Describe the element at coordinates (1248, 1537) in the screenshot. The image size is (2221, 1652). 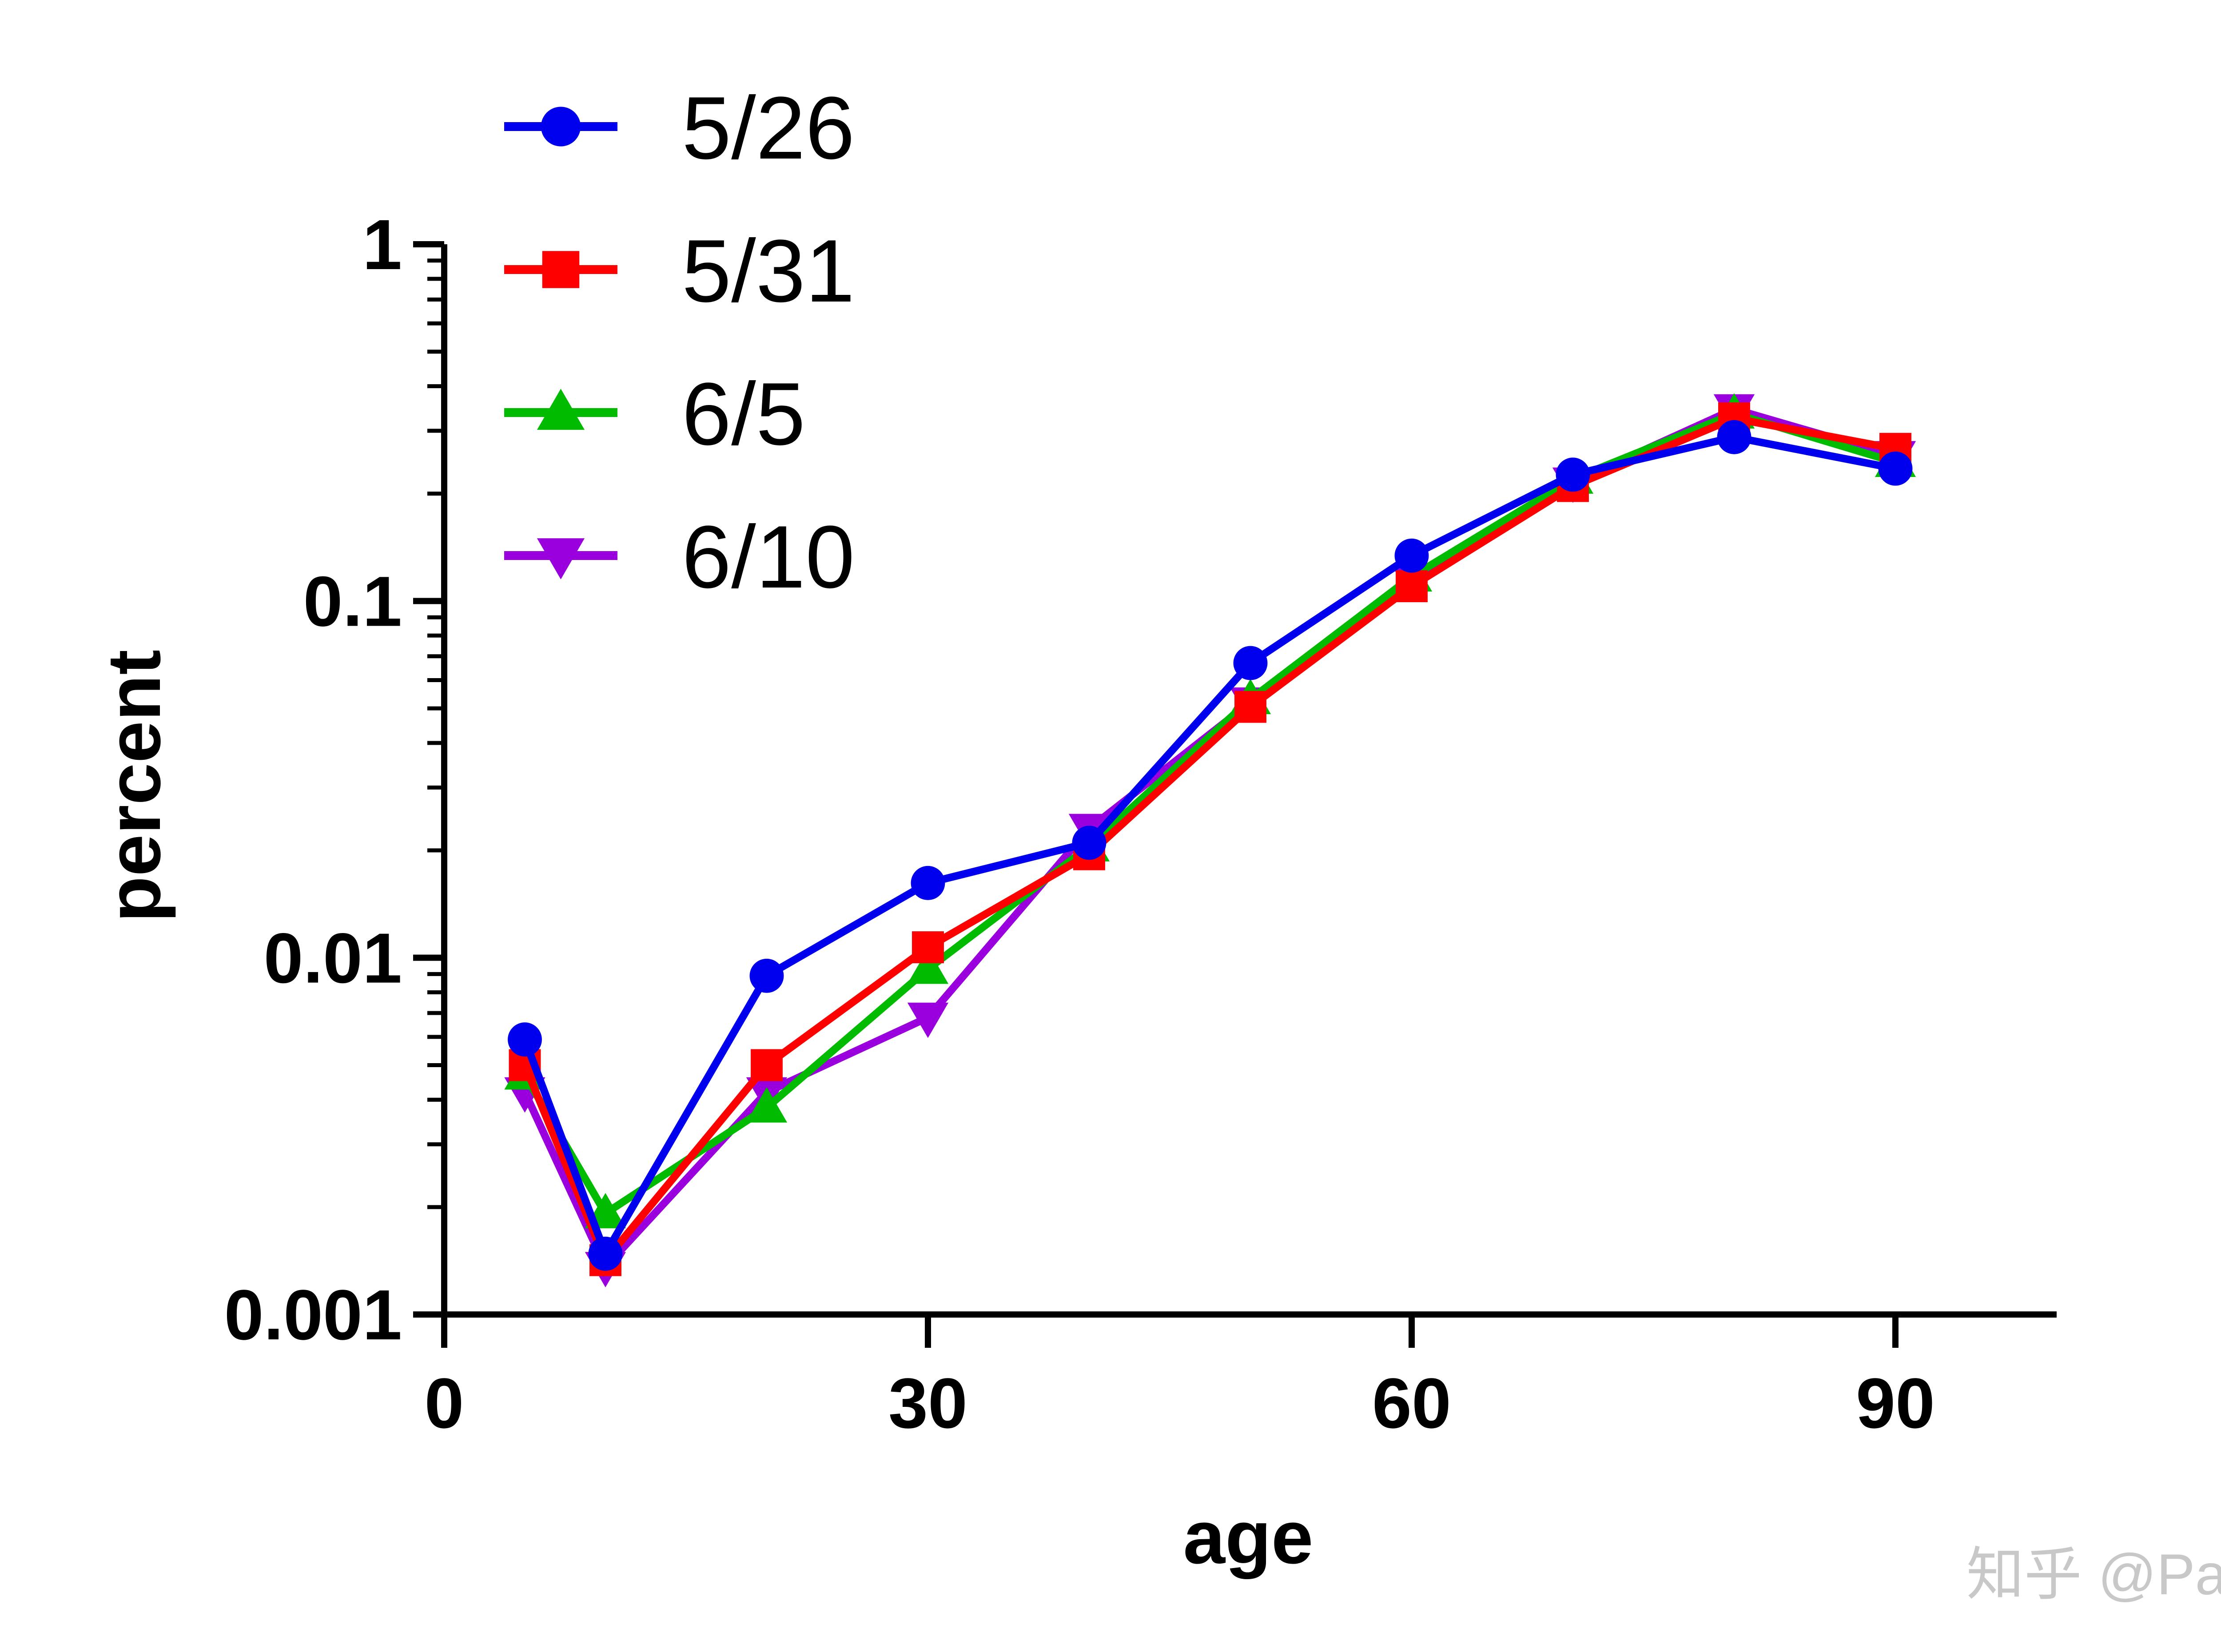
I see `x-axis-title: age` at that location.